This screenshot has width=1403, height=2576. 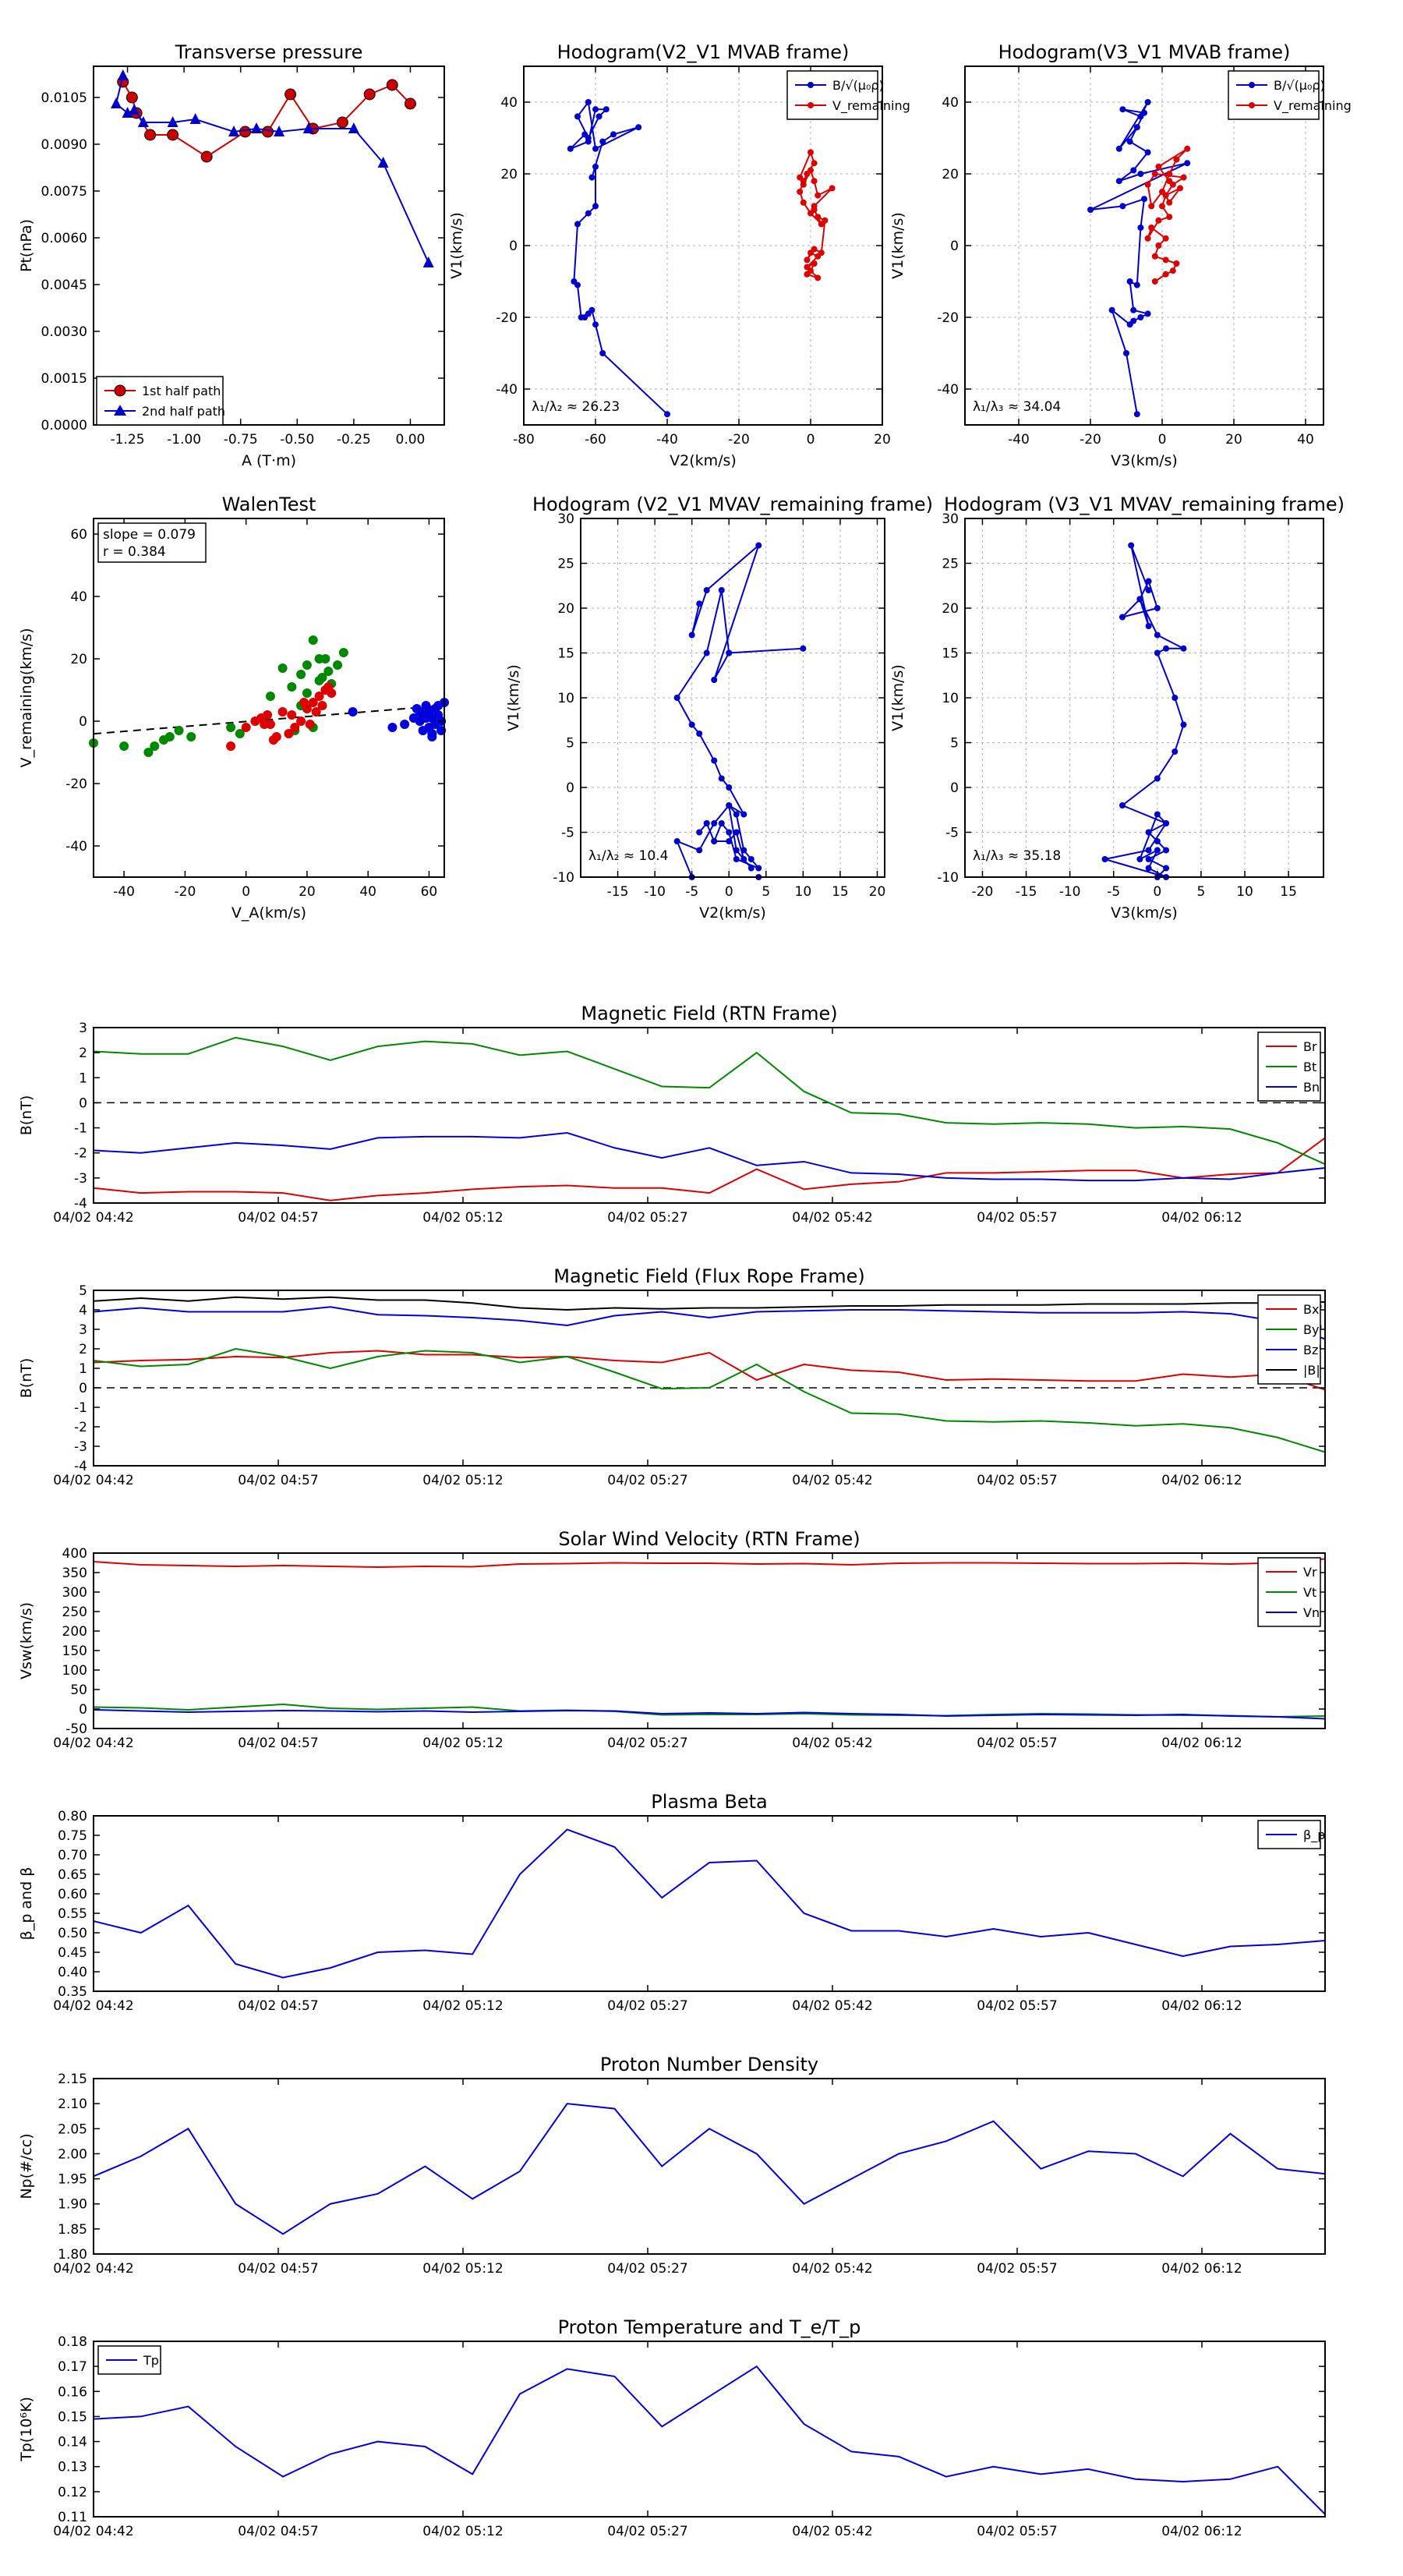 I want to click on y-tick-label: 200, so click(x=74, y=1632).